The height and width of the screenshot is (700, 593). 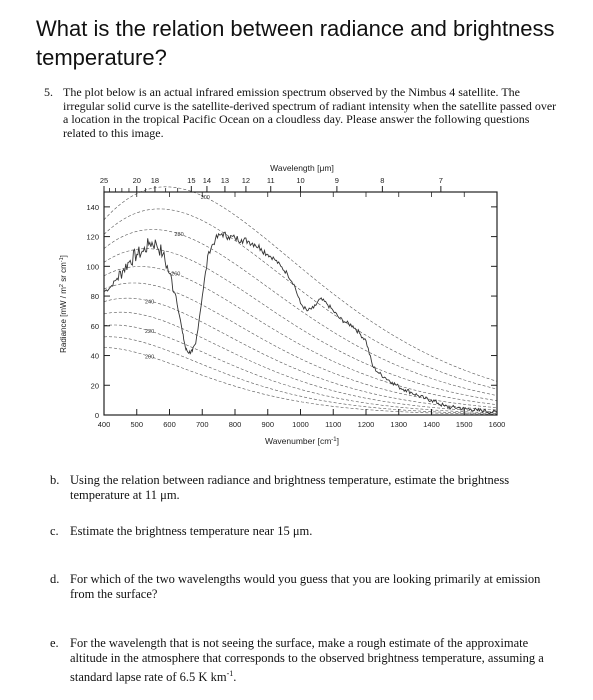 What do you see at coordinates (62, 285) in the screenshot?
I see `radiance-axis-title-sup1: 2` at bounding box center [62, 285].